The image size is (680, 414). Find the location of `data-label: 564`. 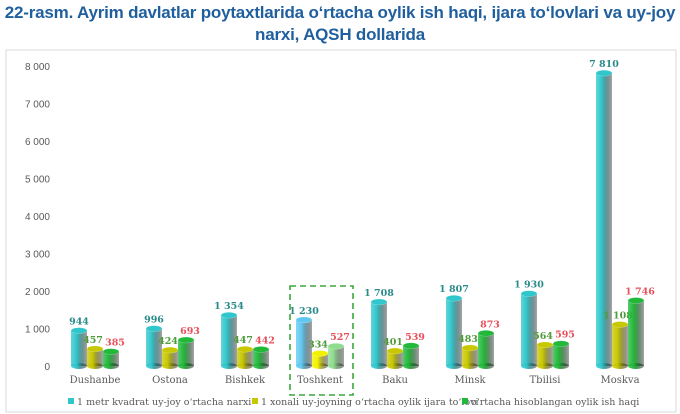

data-label: 564 is located at coordinates (543, 336).